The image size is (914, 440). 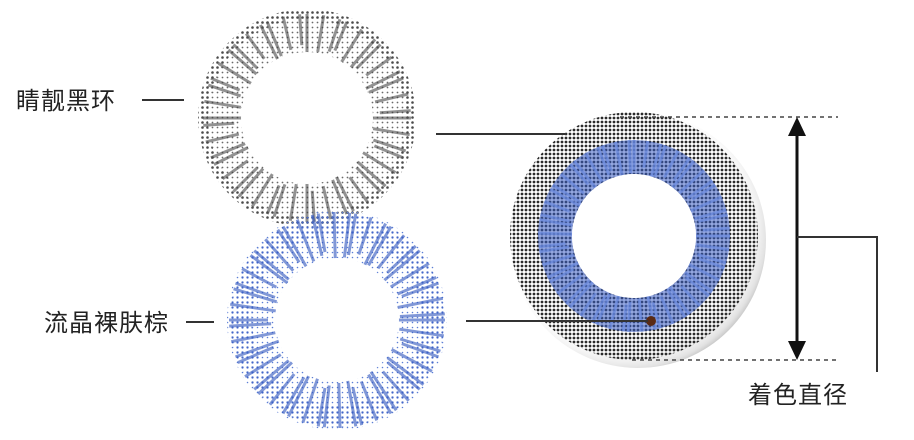 I want to click on pupil-dot, so click(x=651, y=321).